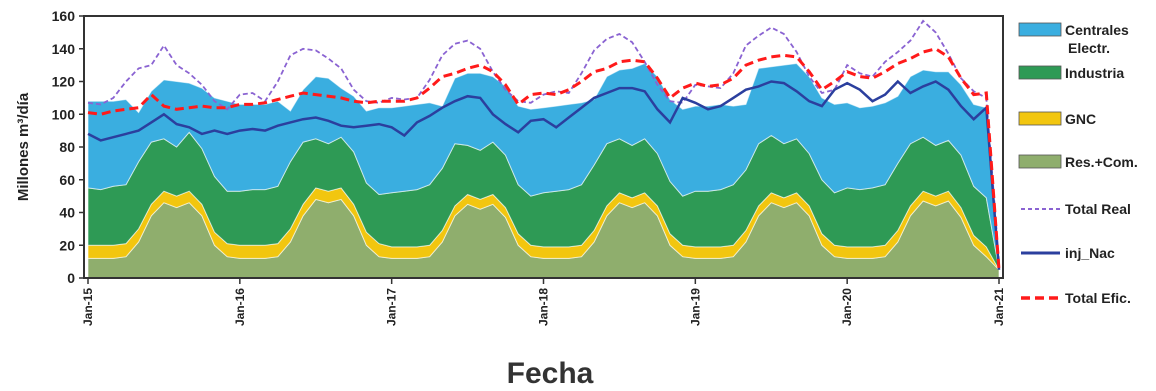  I want to click on y-tick-label: 160, so click(64, 16).